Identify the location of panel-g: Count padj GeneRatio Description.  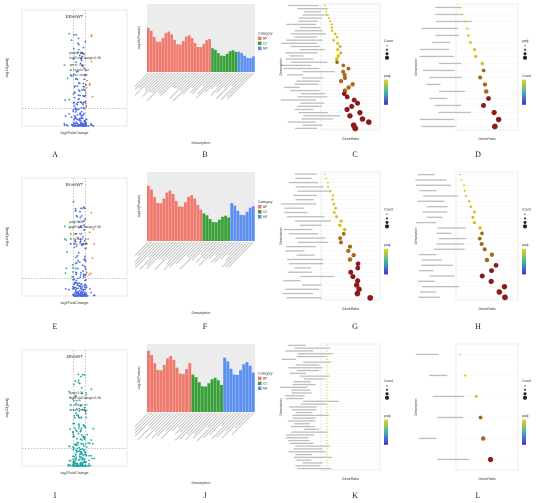
(344, 243).